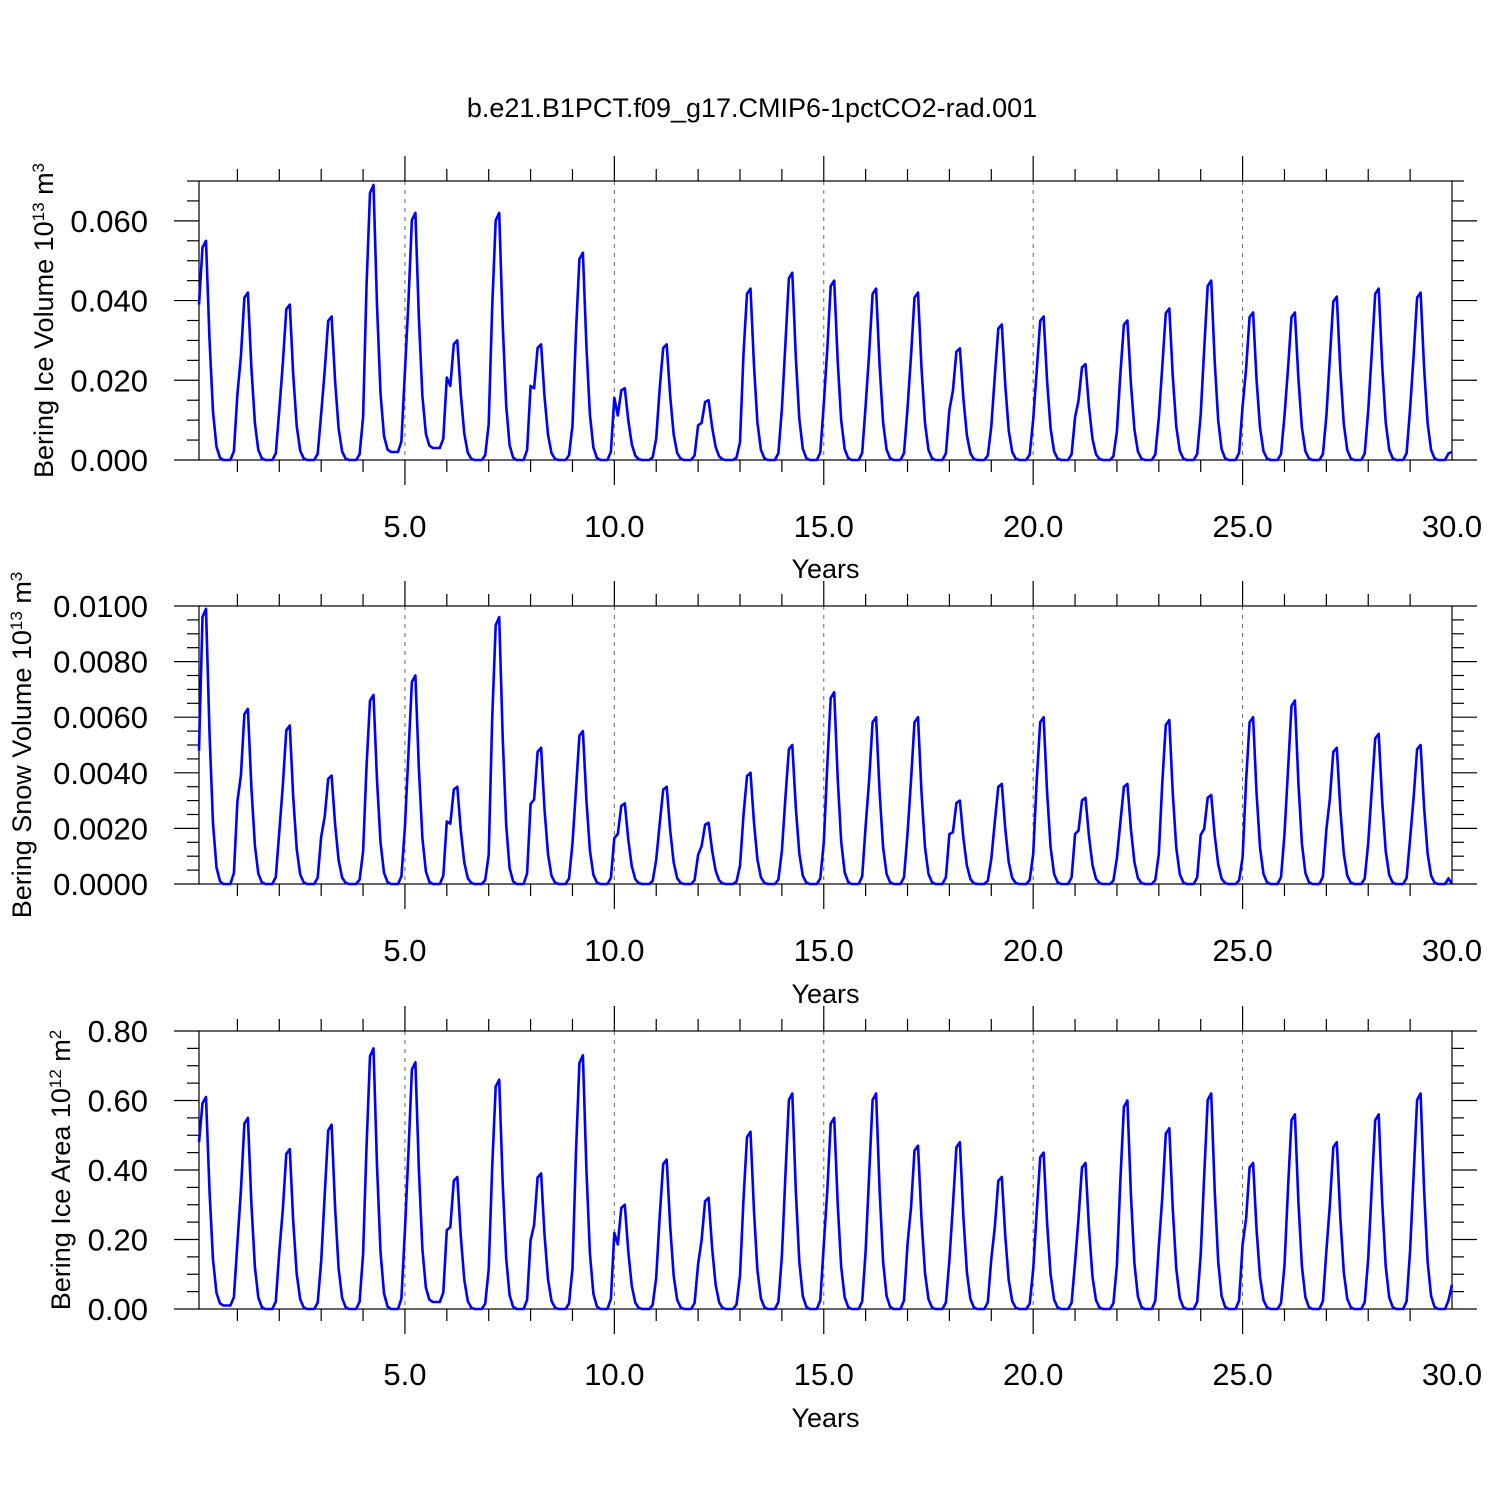  I want to click on y-tick-label: 0.0020, so click(100, 828).